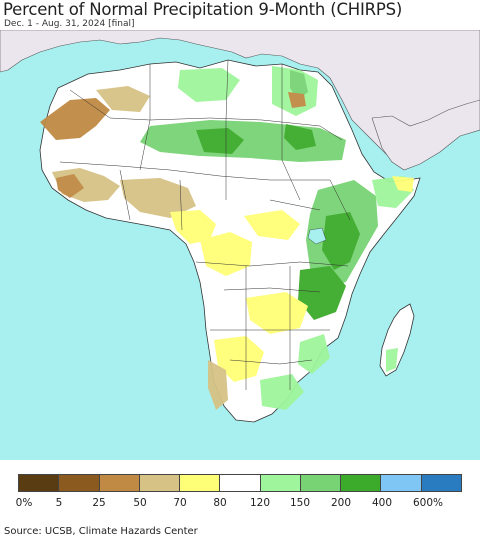  I want to click on nile-wet-patch, so click(299, 85).